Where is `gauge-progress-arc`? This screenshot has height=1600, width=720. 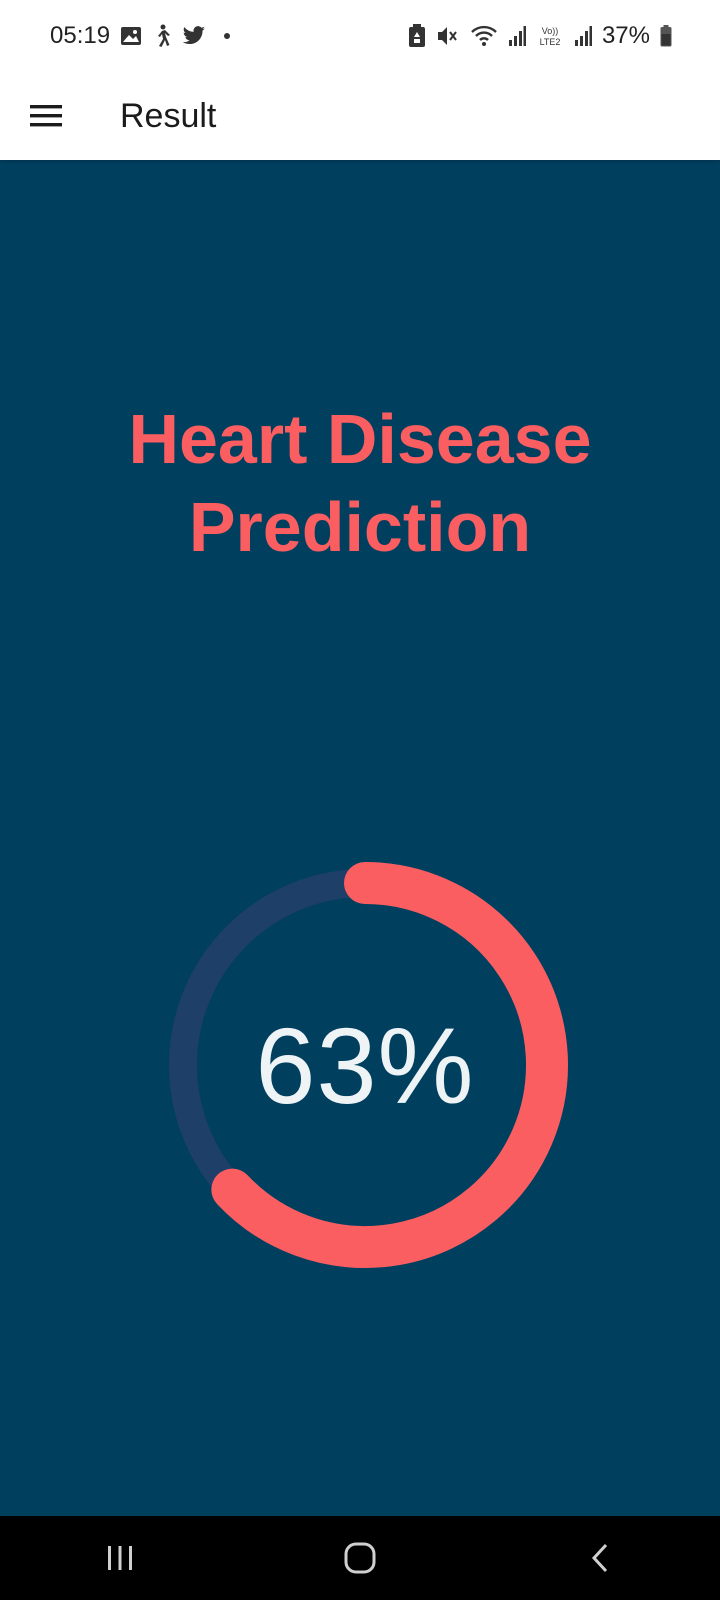
gauge-progress-arc is located at coordinates (389, 1065).